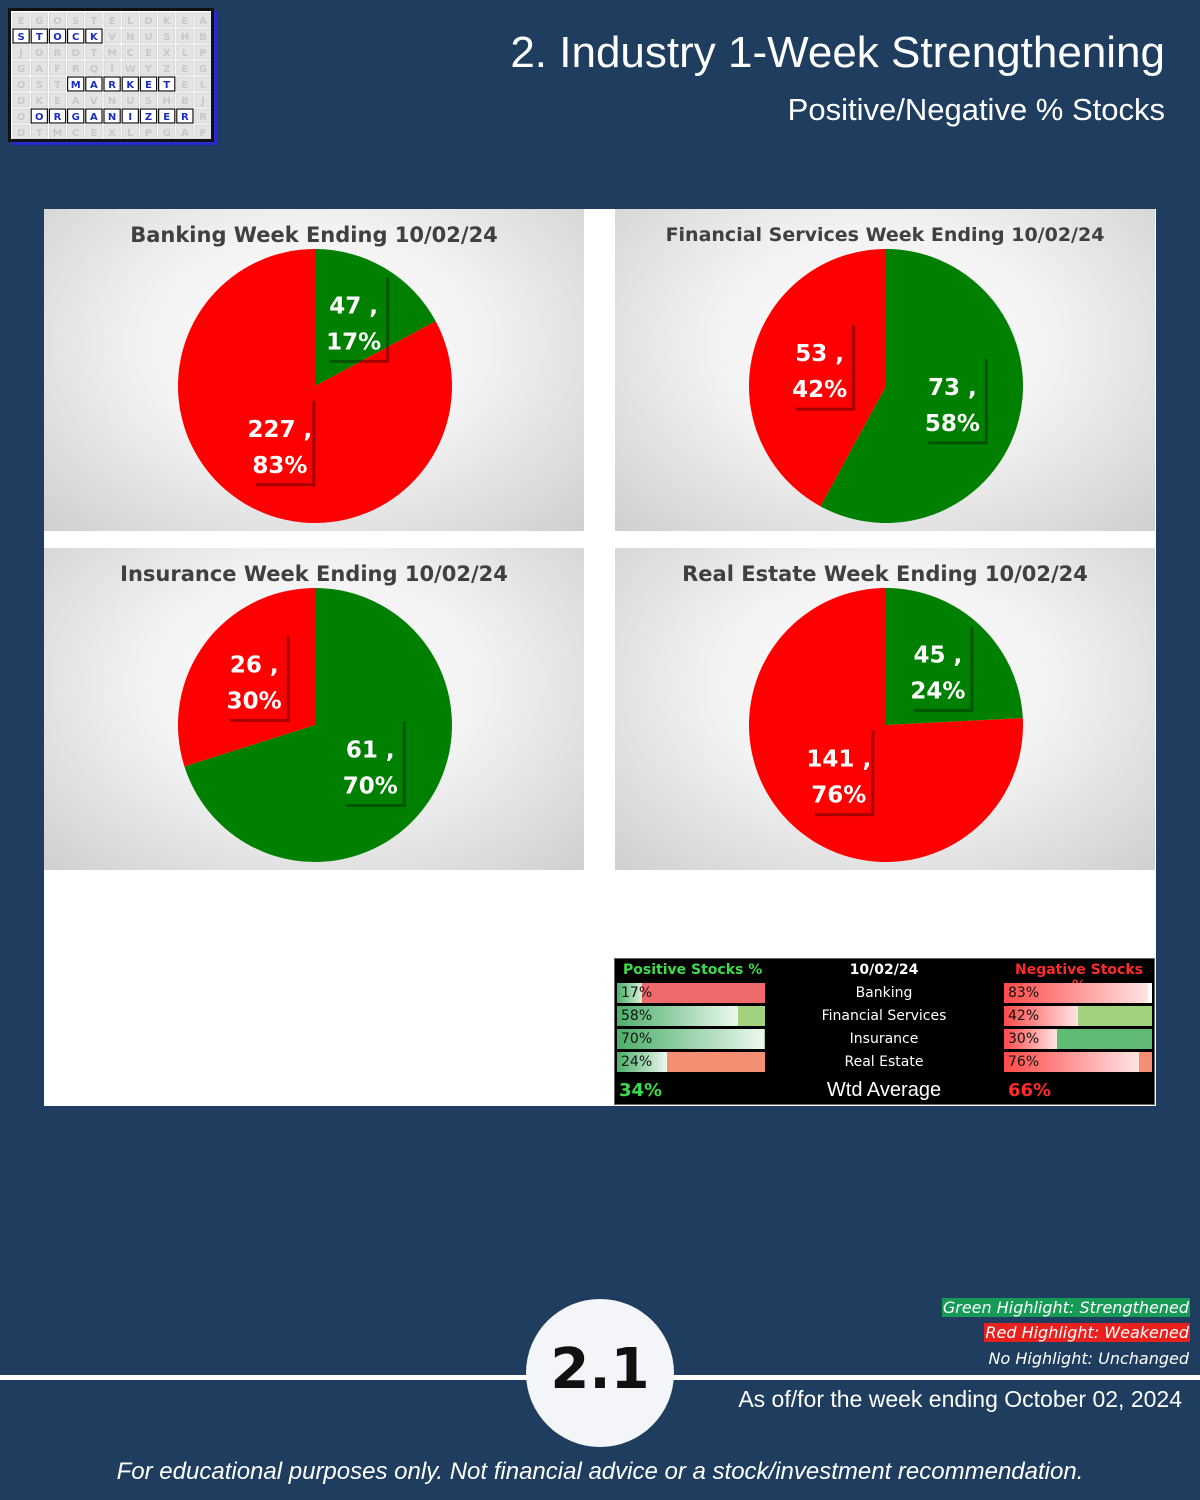 The width and height of the screenshot is (1200, 1500). I want to click on logo-letter: C, so click(75, 133).